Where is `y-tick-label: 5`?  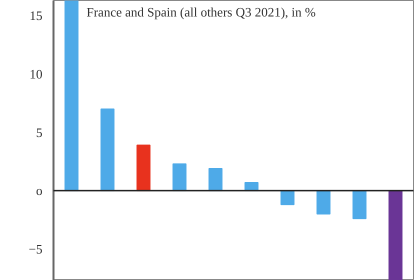 y-tick-label: 5 is located at coordinates (39, 132).